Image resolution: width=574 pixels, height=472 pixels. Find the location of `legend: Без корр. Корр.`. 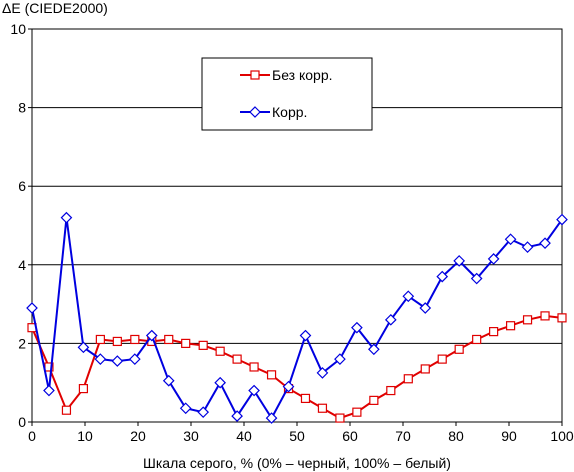

legend: Без корр. Корр. is located at coordinates (287, 94).